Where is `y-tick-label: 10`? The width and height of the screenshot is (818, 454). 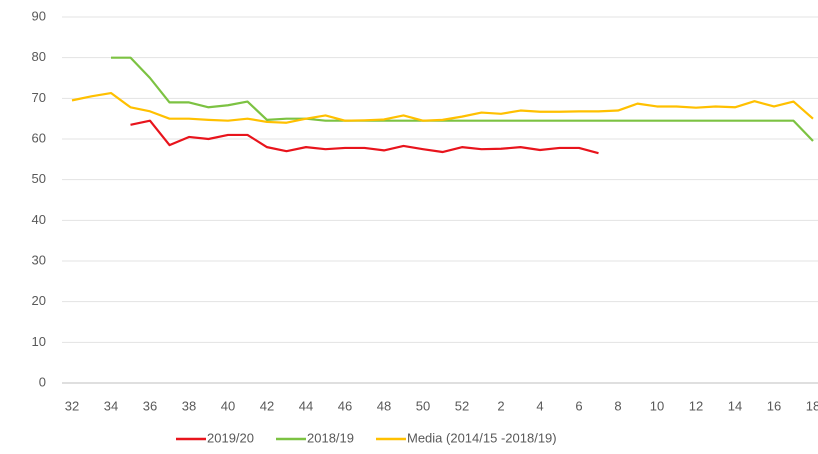
y-tick-label: 10 is located at coordinates (39, 341).